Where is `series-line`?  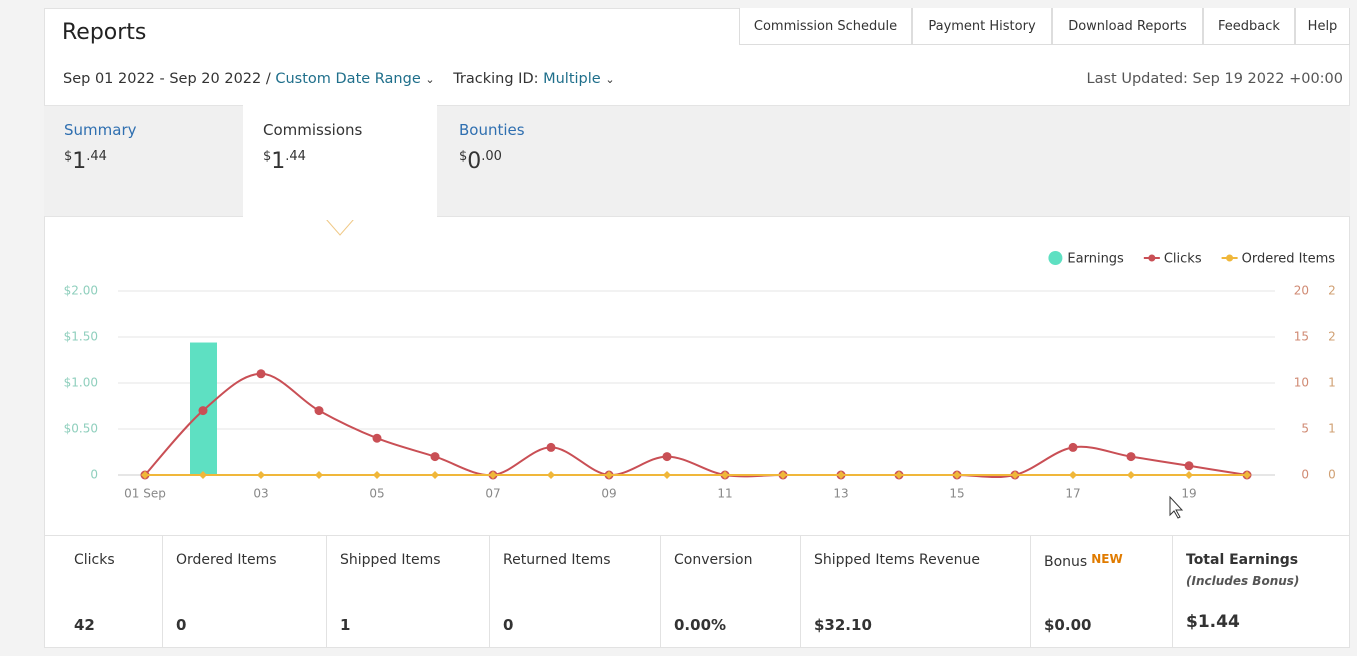
series-line is located at coordinates (696, 425).